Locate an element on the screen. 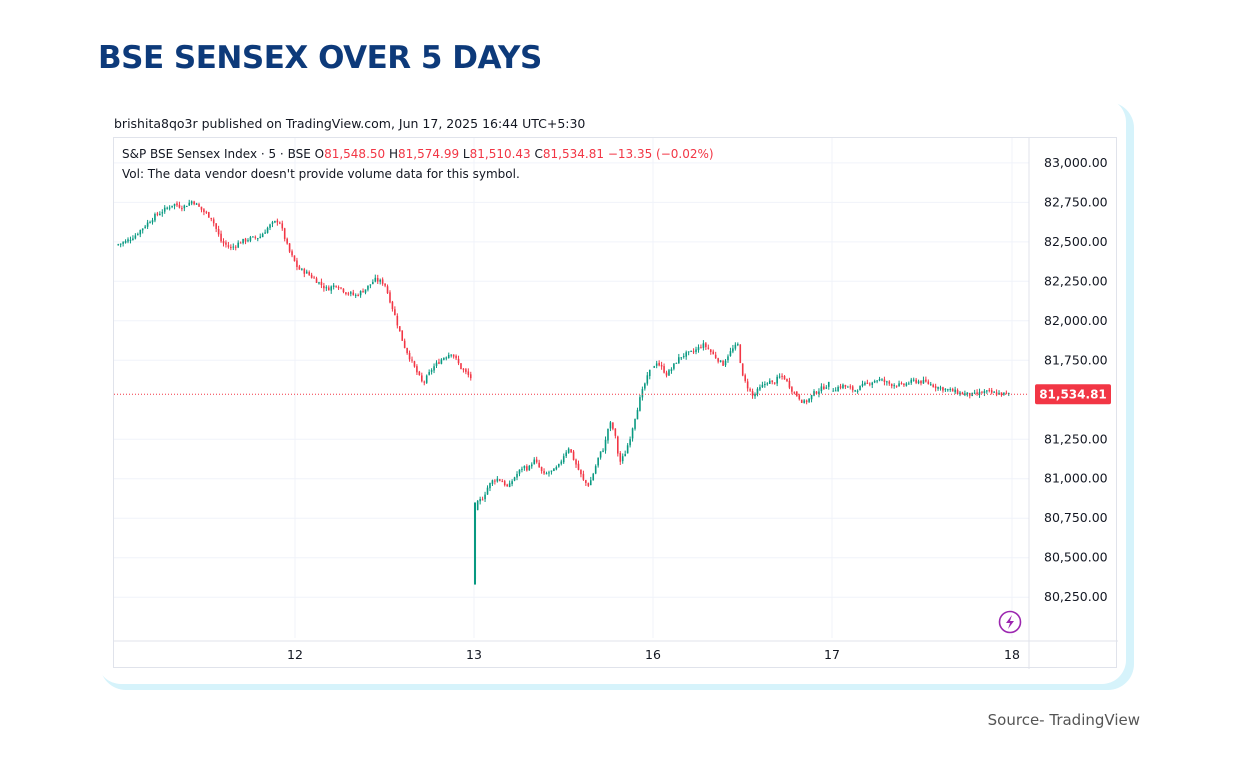 The image size is (1238, 778). y-tick-label: 82,000.00 is located at coordinates (1076, 320).